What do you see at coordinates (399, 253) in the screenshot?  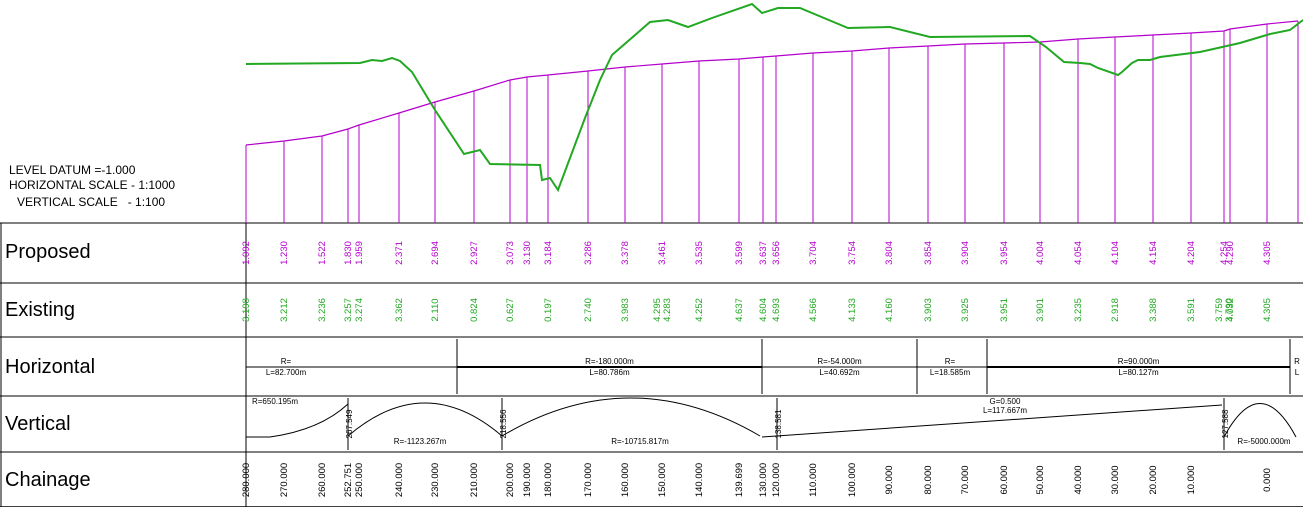 I see `proposed-level-value: 2.371` at bounding box center [399, 253].